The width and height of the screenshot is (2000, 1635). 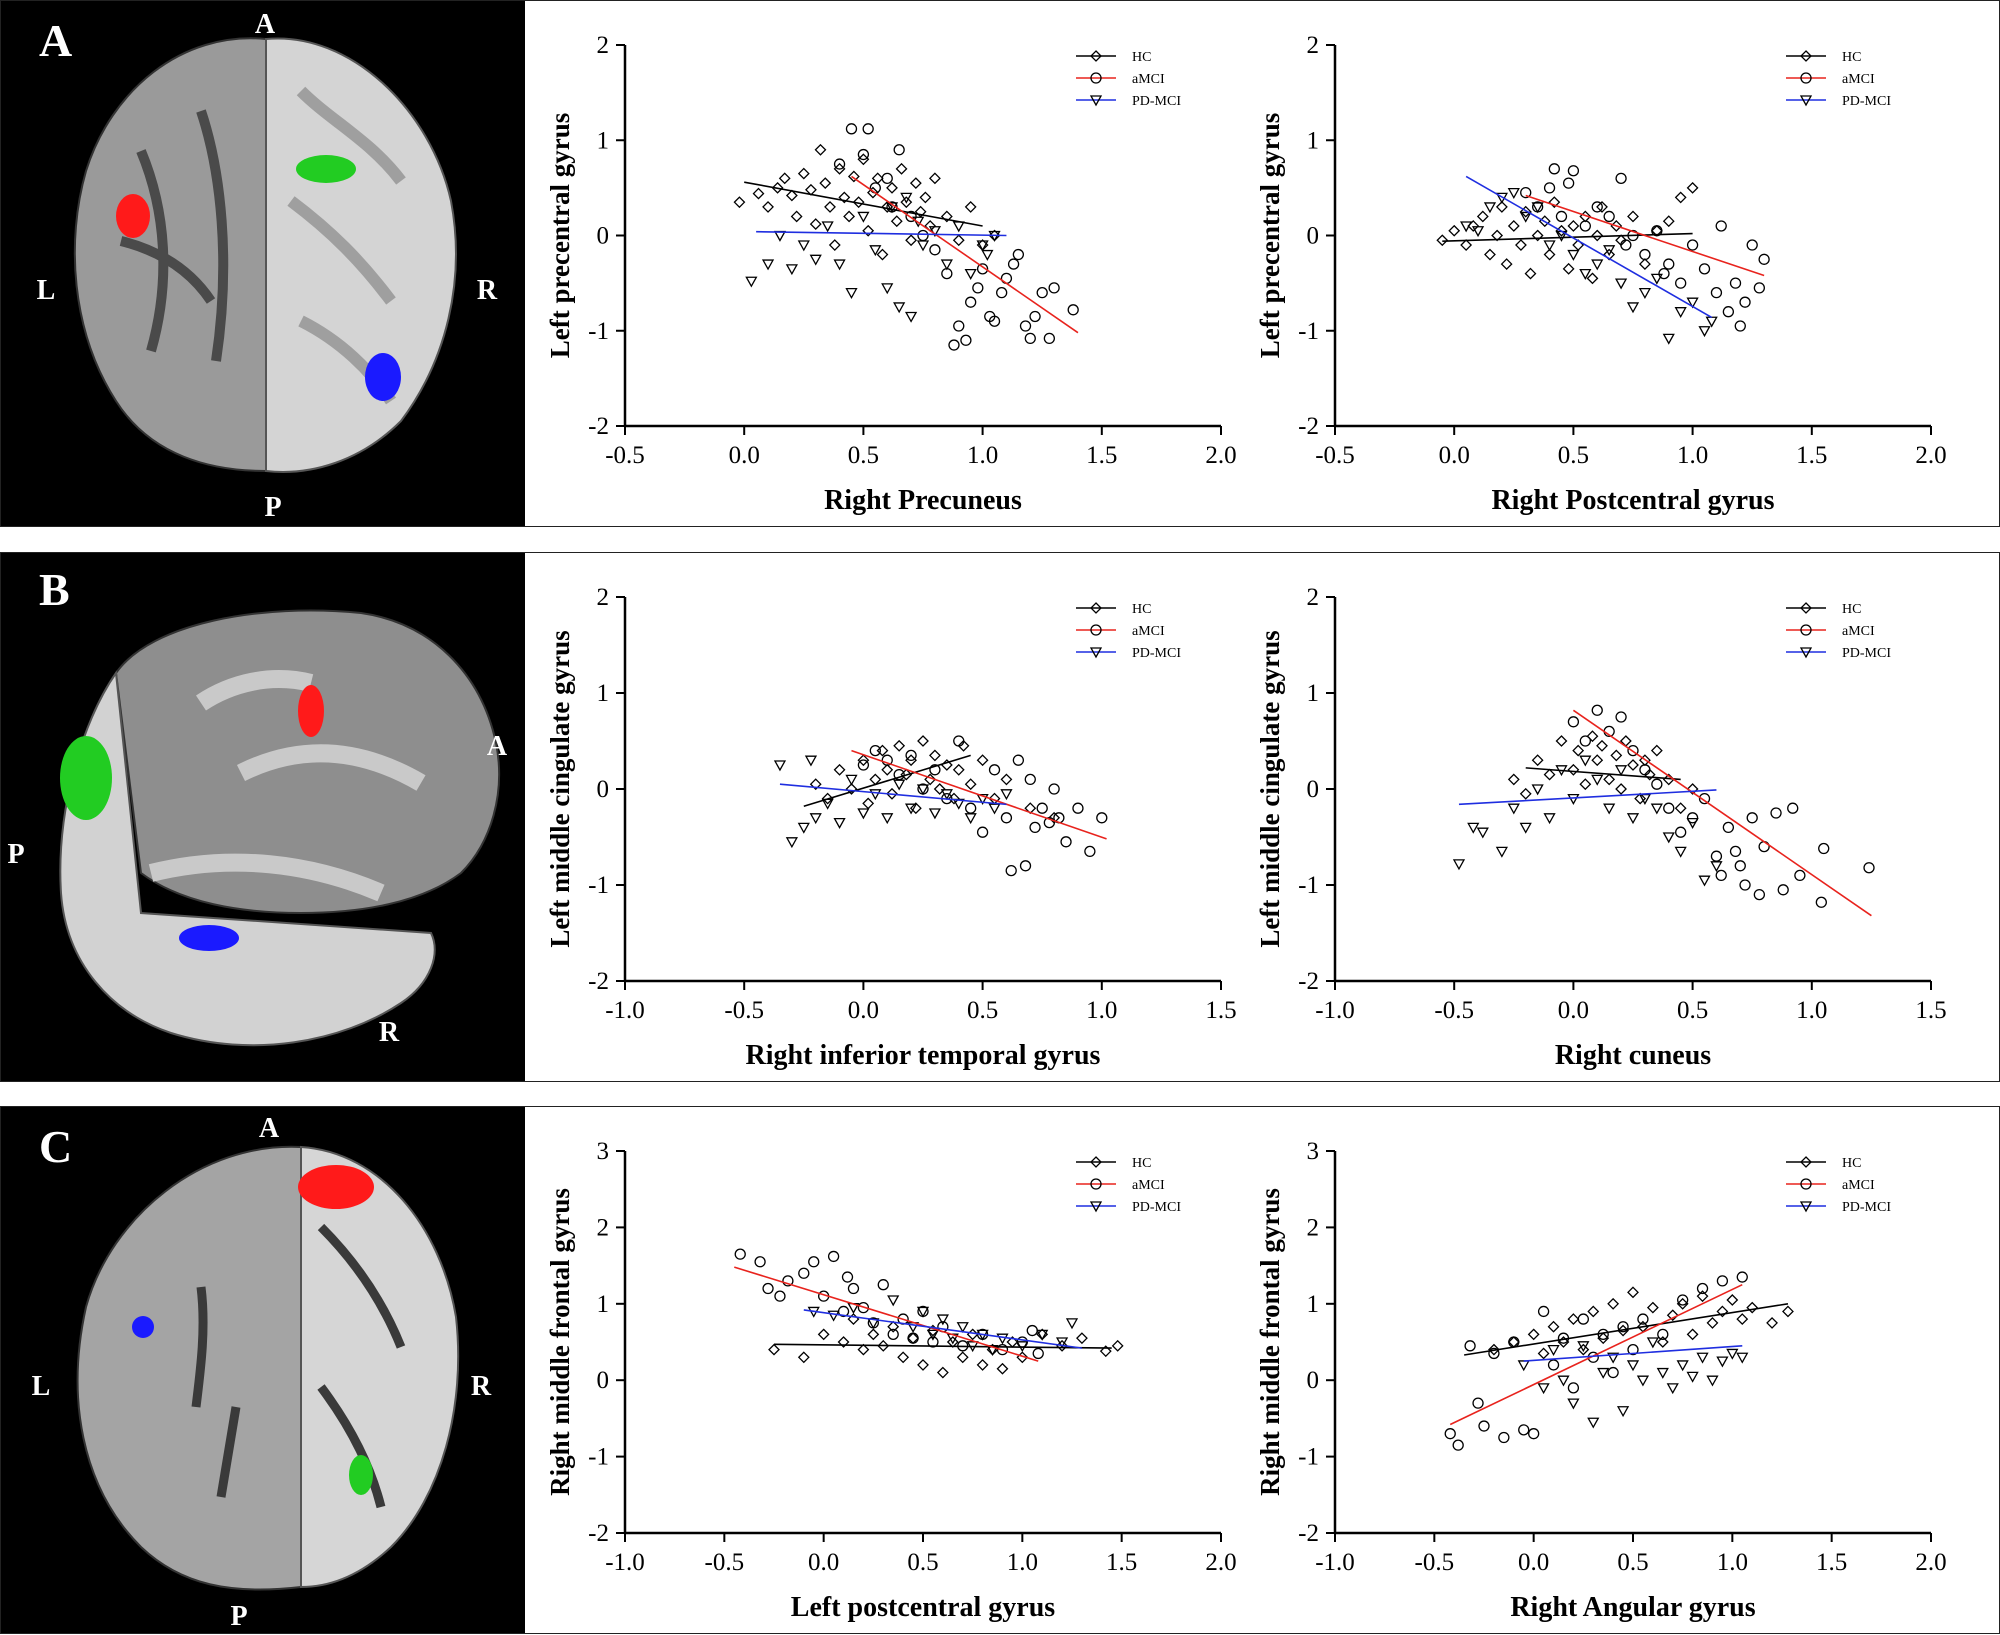 What do you see at coordinates (603, 1151) in the screenshot?
I see `y-tick-label: 3` at bounding box center [603, 1151].